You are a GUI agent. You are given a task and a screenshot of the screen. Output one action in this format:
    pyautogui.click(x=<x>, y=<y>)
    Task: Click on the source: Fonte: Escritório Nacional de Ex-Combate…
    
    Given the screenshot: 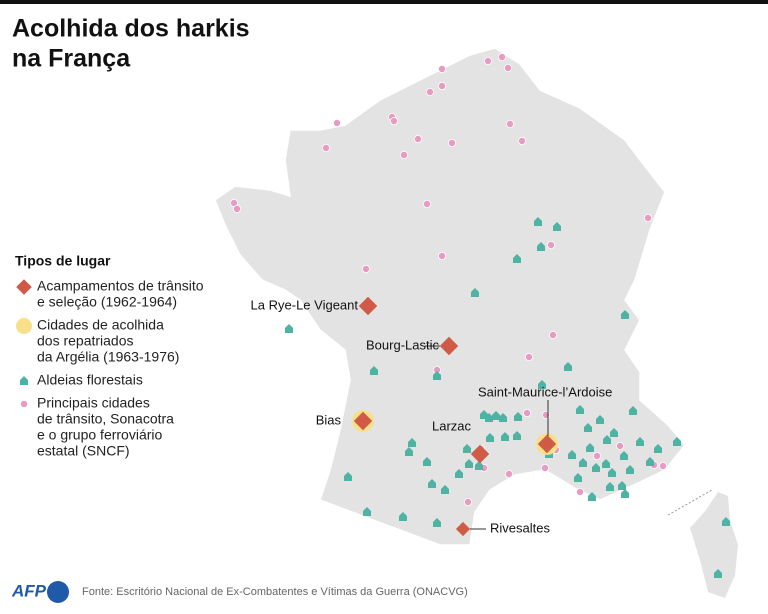 What is the action you would take?
    pyautogui.click(x=275, y=592)
    